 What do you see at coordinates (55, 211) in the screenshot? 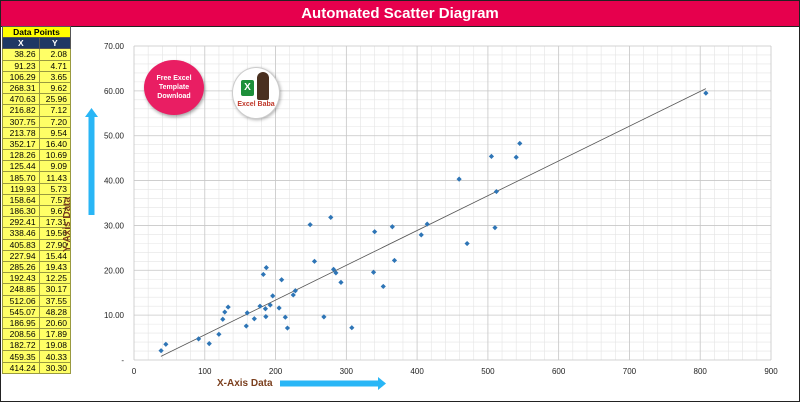
I see `cell-y: 9.67` at bounding box center [55, 211].